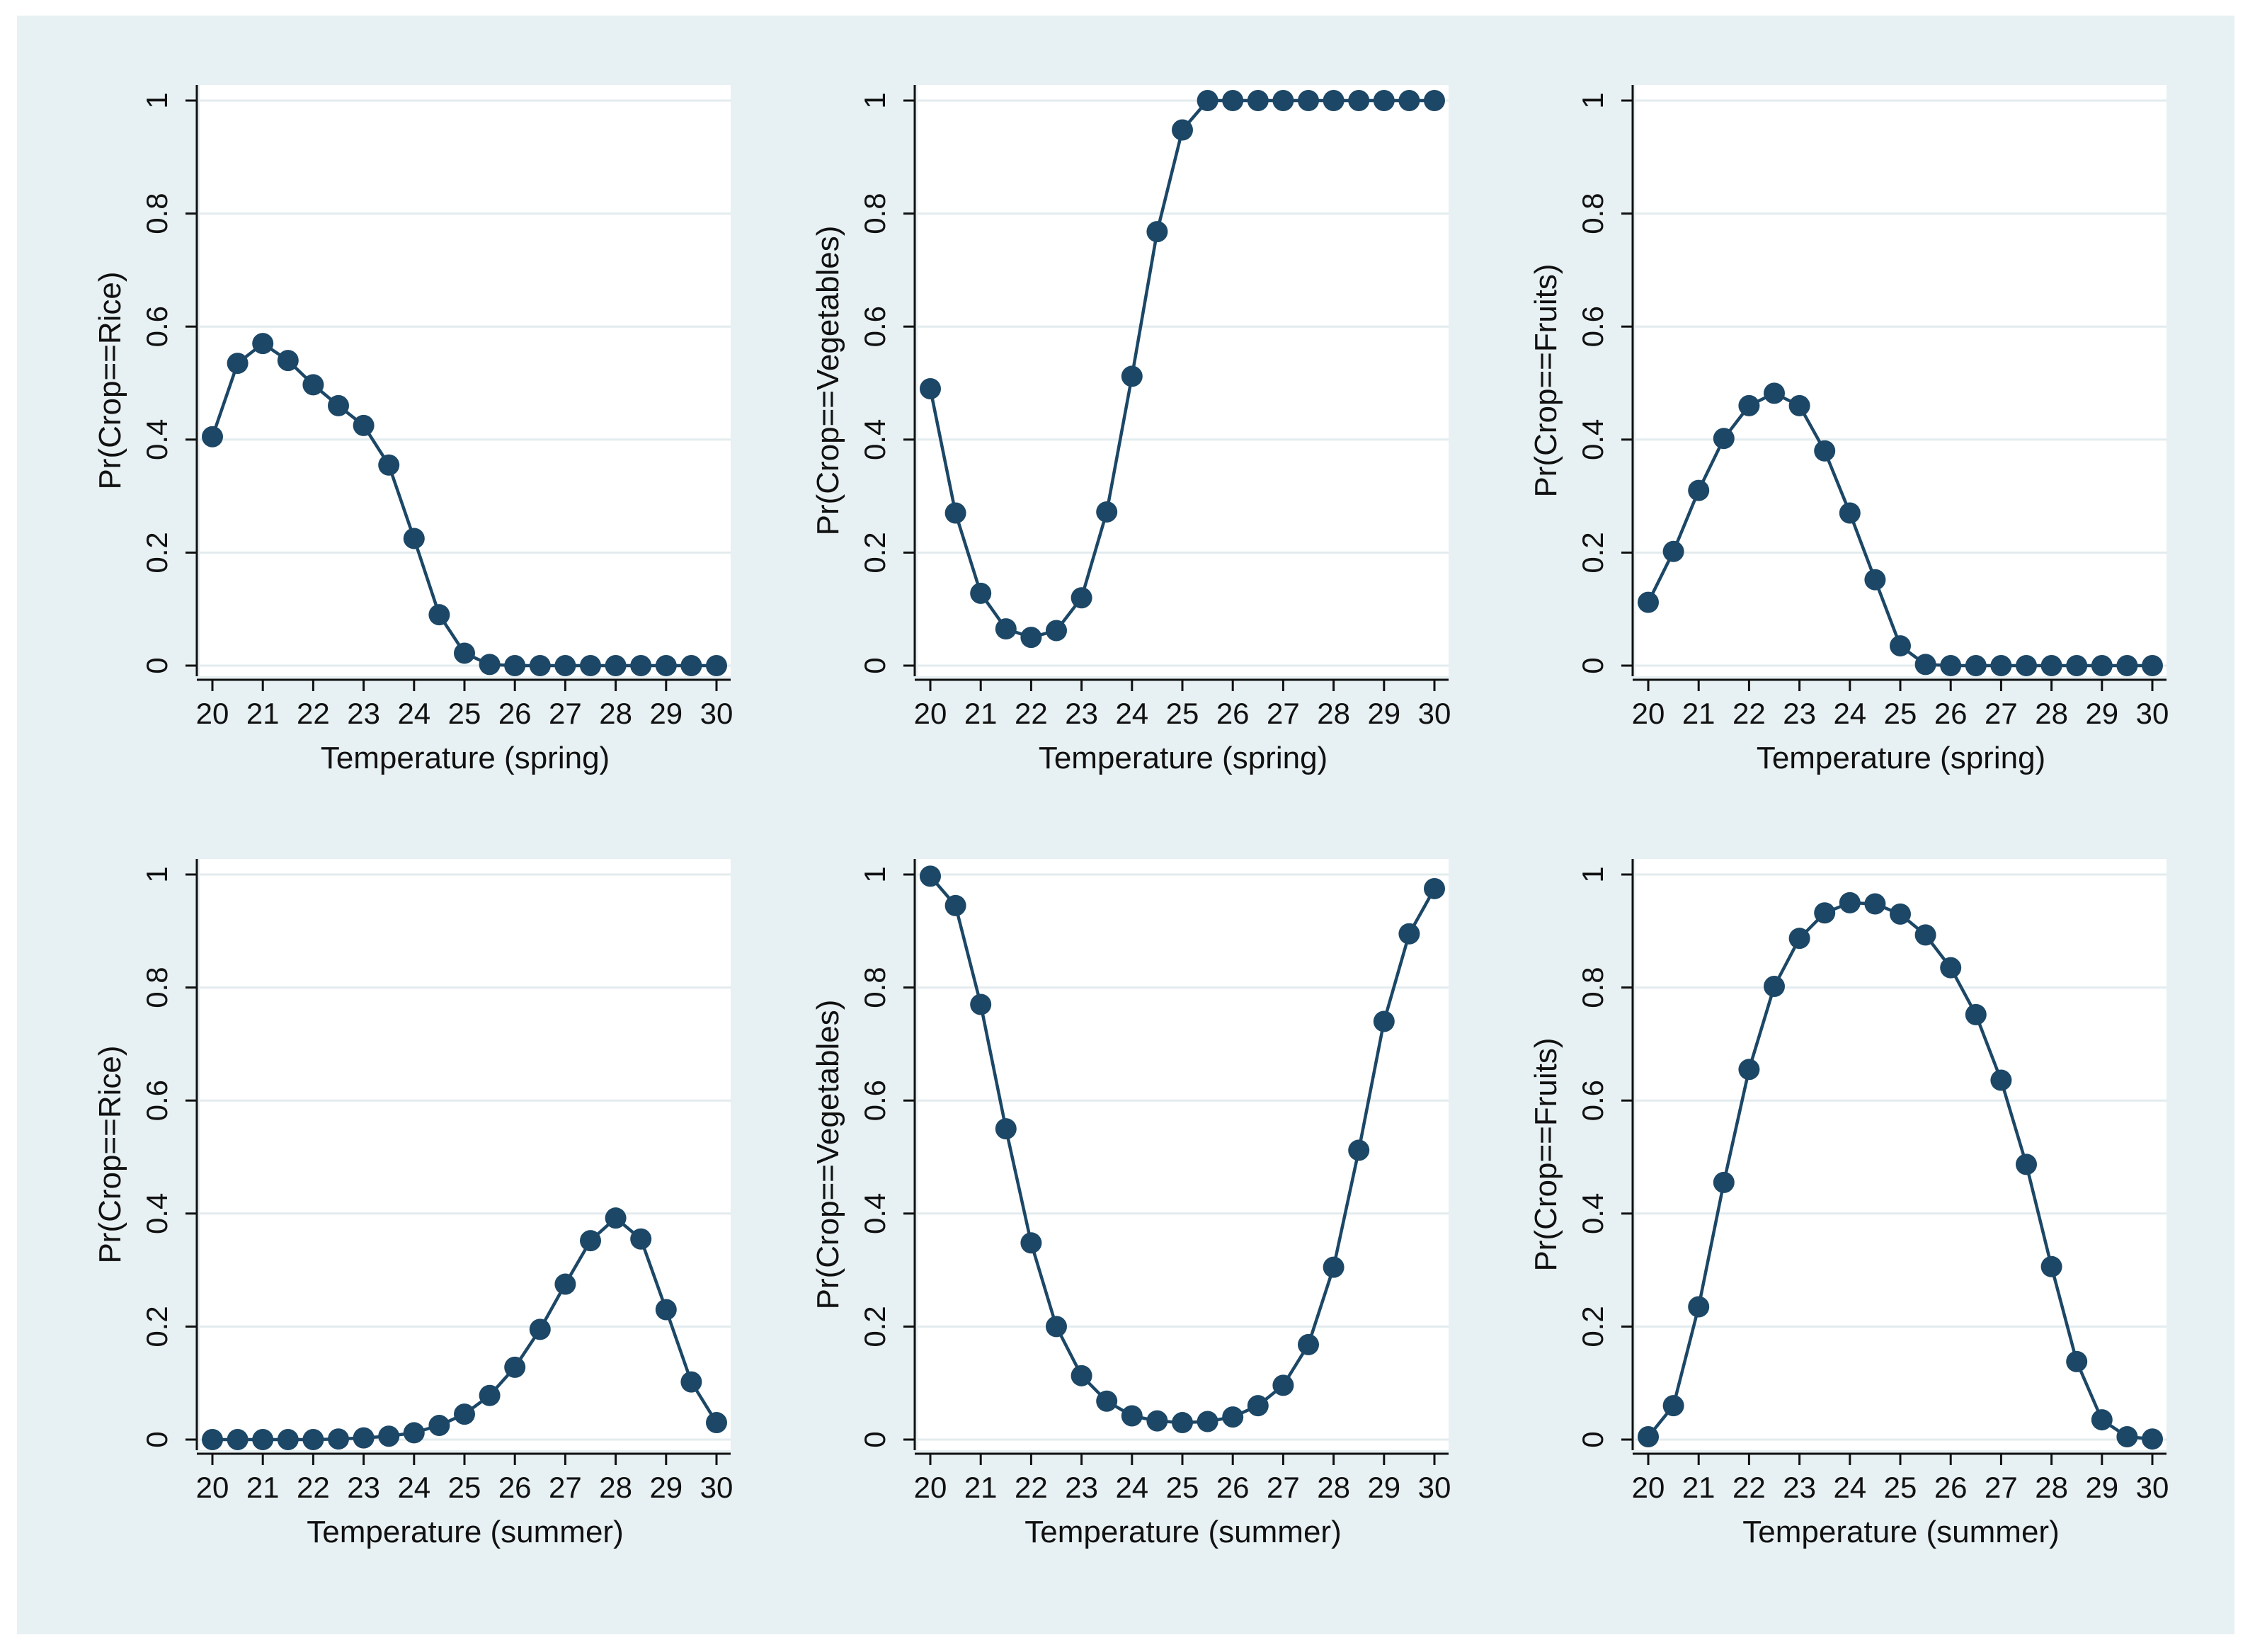  Describe the element at coordinates (465, 1154) in the screenshot. I see `plot-area` at that location.